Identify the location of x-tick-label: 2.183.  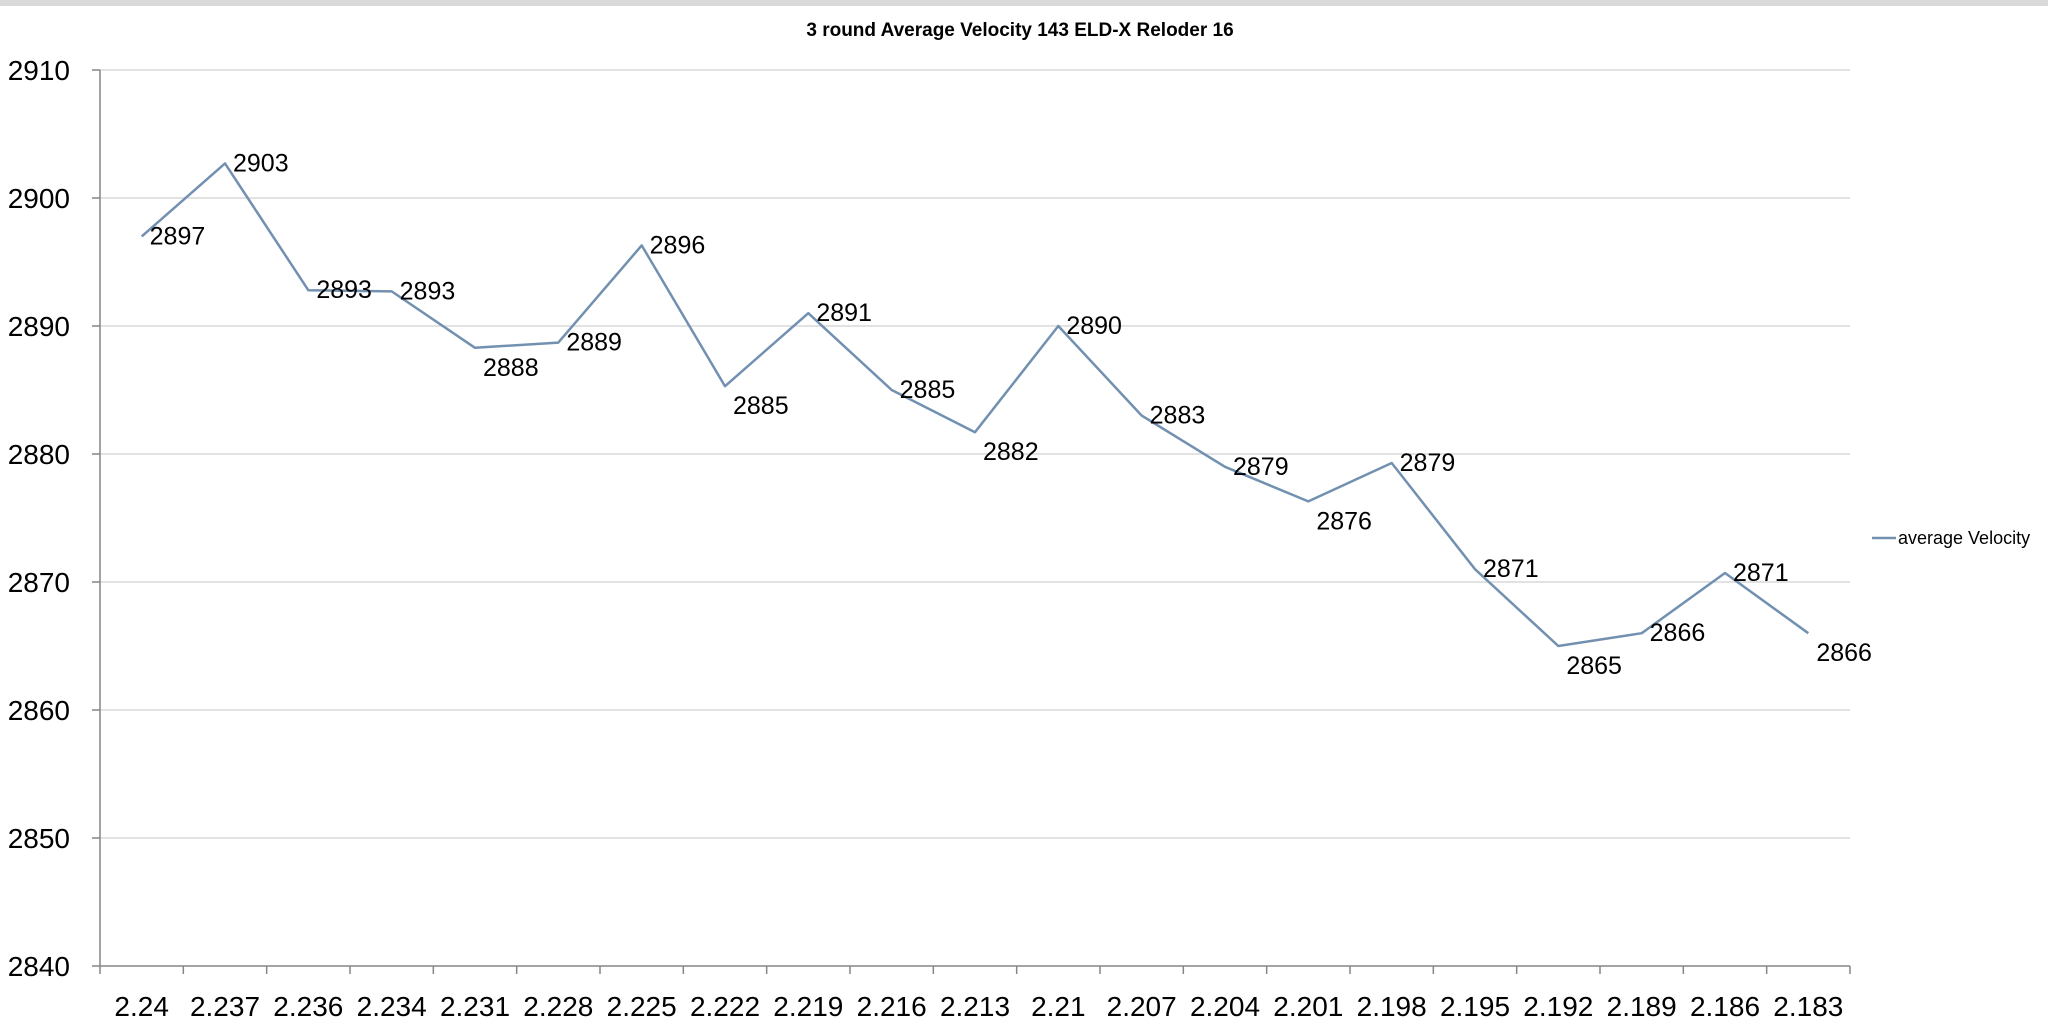
(1808, 1006).